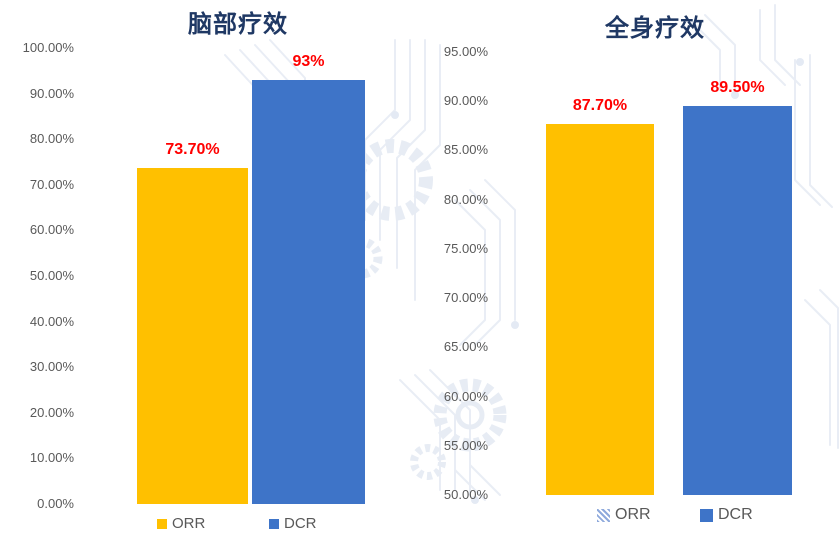  I want to click on y-axis-tick-label: 100.00%, so click(48, 47).